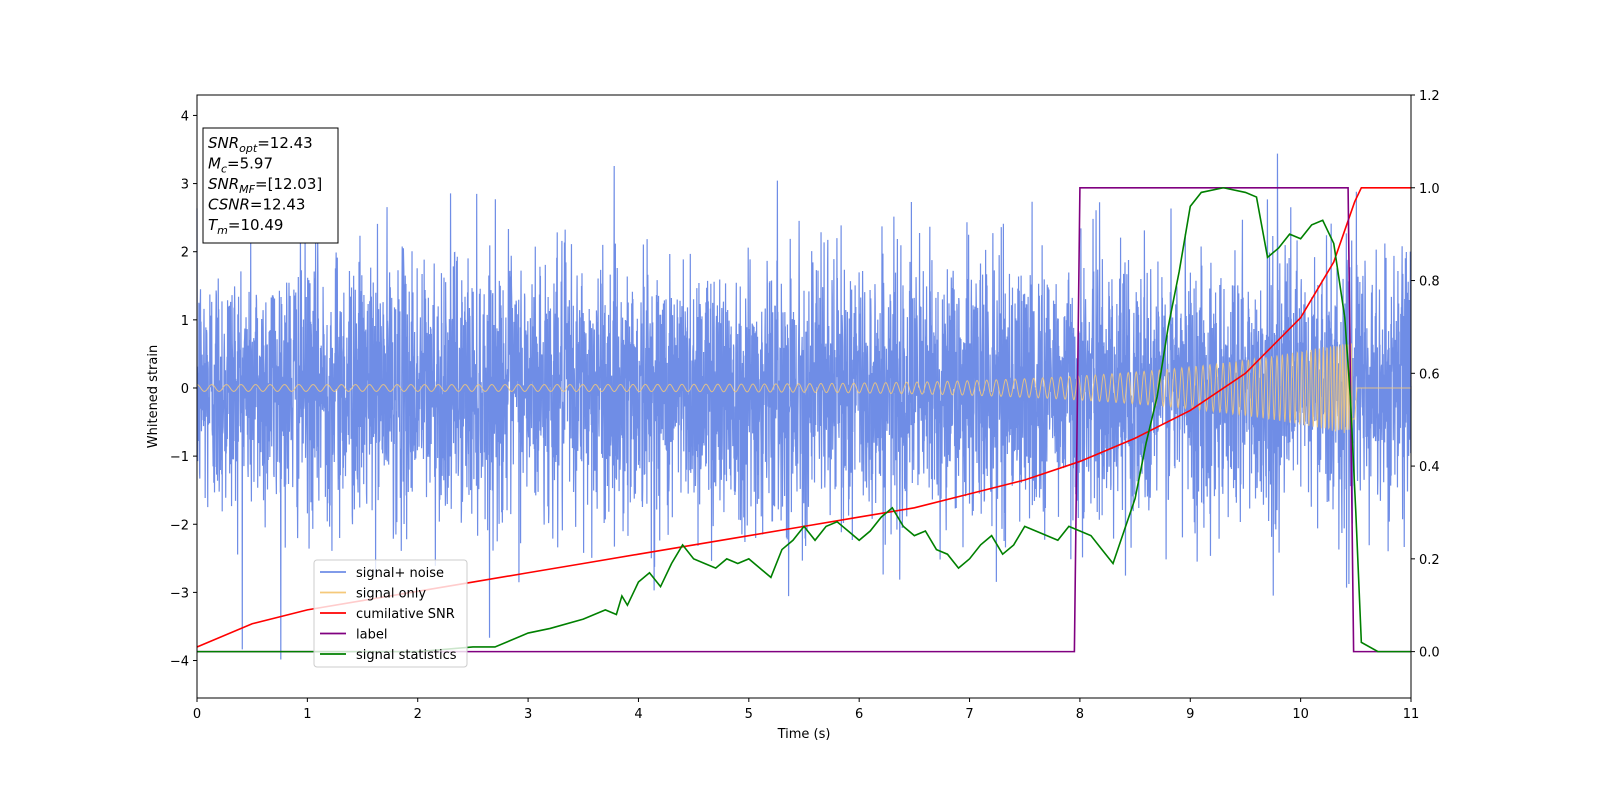 This screenshot has height=800, width=1600. What do you see at coordinates (213, 225) in the screenshot?
I see `info-symbol: T` at bounding box center [213, 225].